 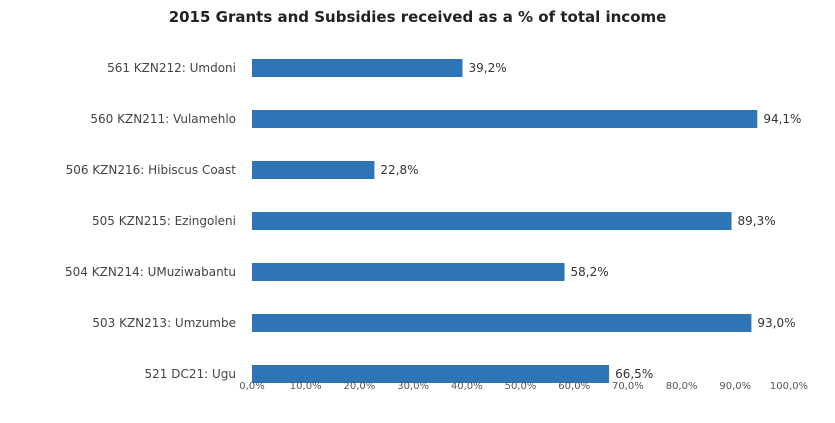 What do you see at coordinates (590, 272) in the screenshot?
I see `data-label: 58,2%` at bounding box center [590, 272].